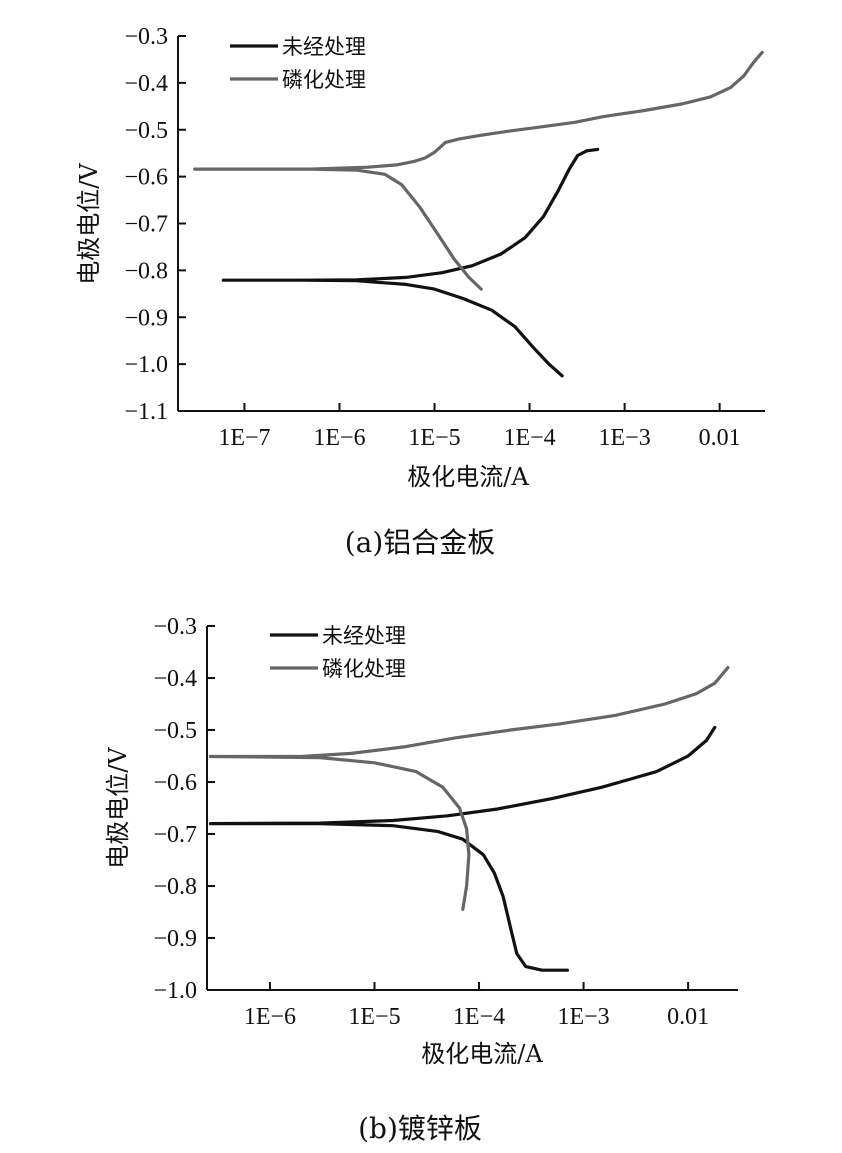 The height and width of the screenshot is (1153, 842). Describe the element at coordinates (244, 438) in the screenshot. I see `x-tick-label: 1E−7` at that location.